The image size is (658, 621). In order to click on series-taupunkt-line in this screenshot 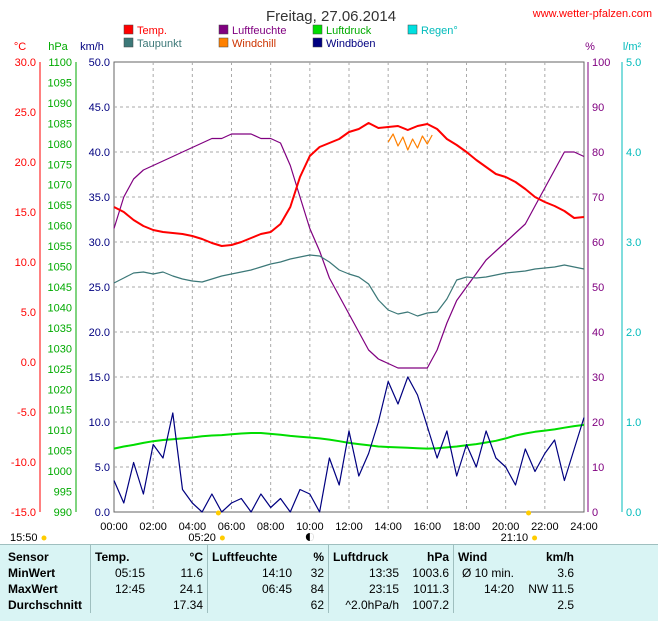, I will do `click(349, 285)`.